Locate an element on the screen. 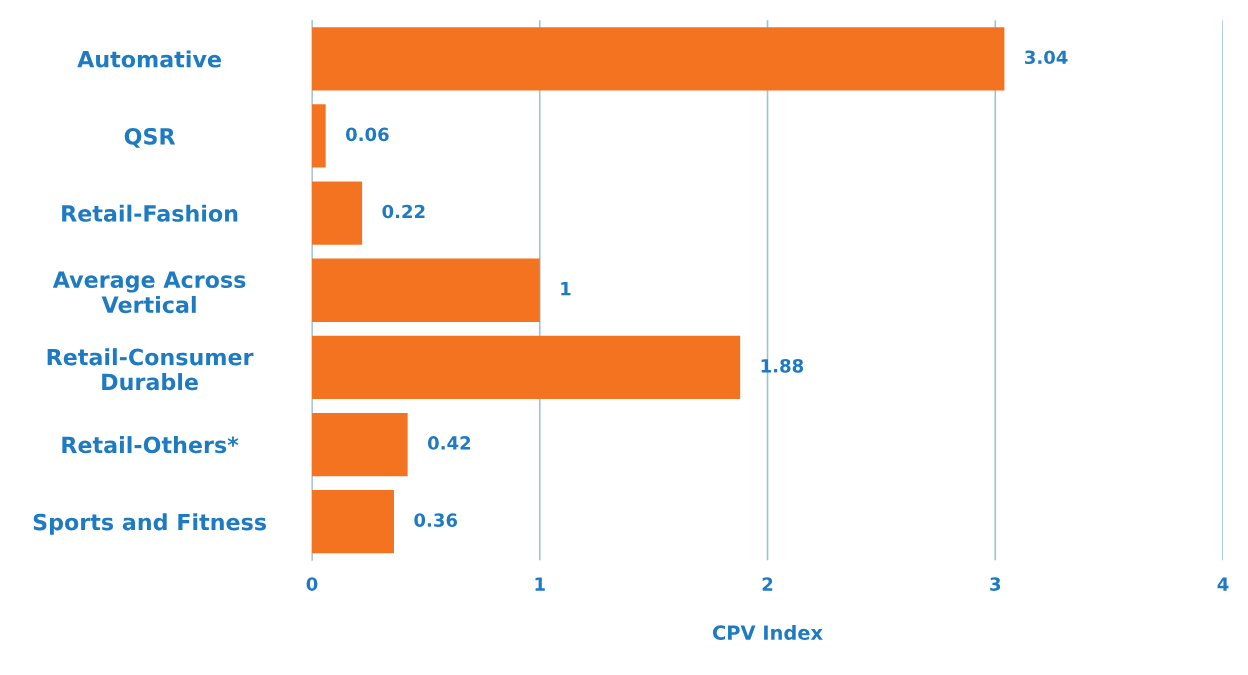  x-tick-label: 1 is located at coordinates (540, 584).